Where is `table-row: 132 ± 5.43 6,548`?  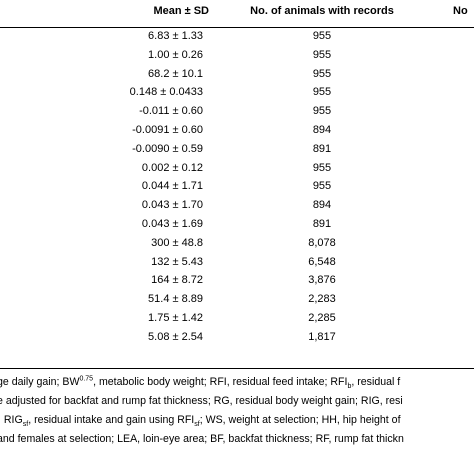 table-row: 132 ± 5.43 6,548 is located at coordinates (237, 263).